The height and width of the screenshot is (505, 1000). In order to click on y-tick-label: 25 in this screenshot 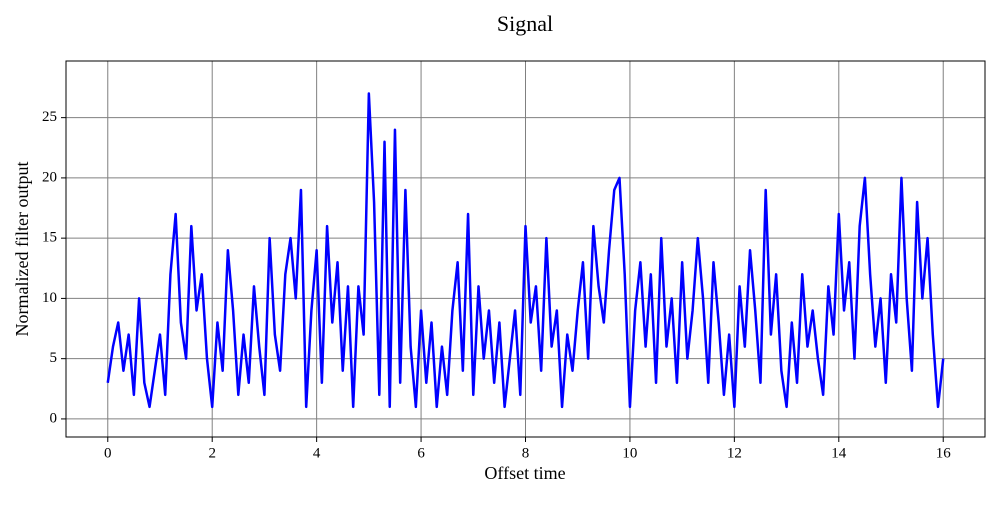, I will do `click(49, 117)`.